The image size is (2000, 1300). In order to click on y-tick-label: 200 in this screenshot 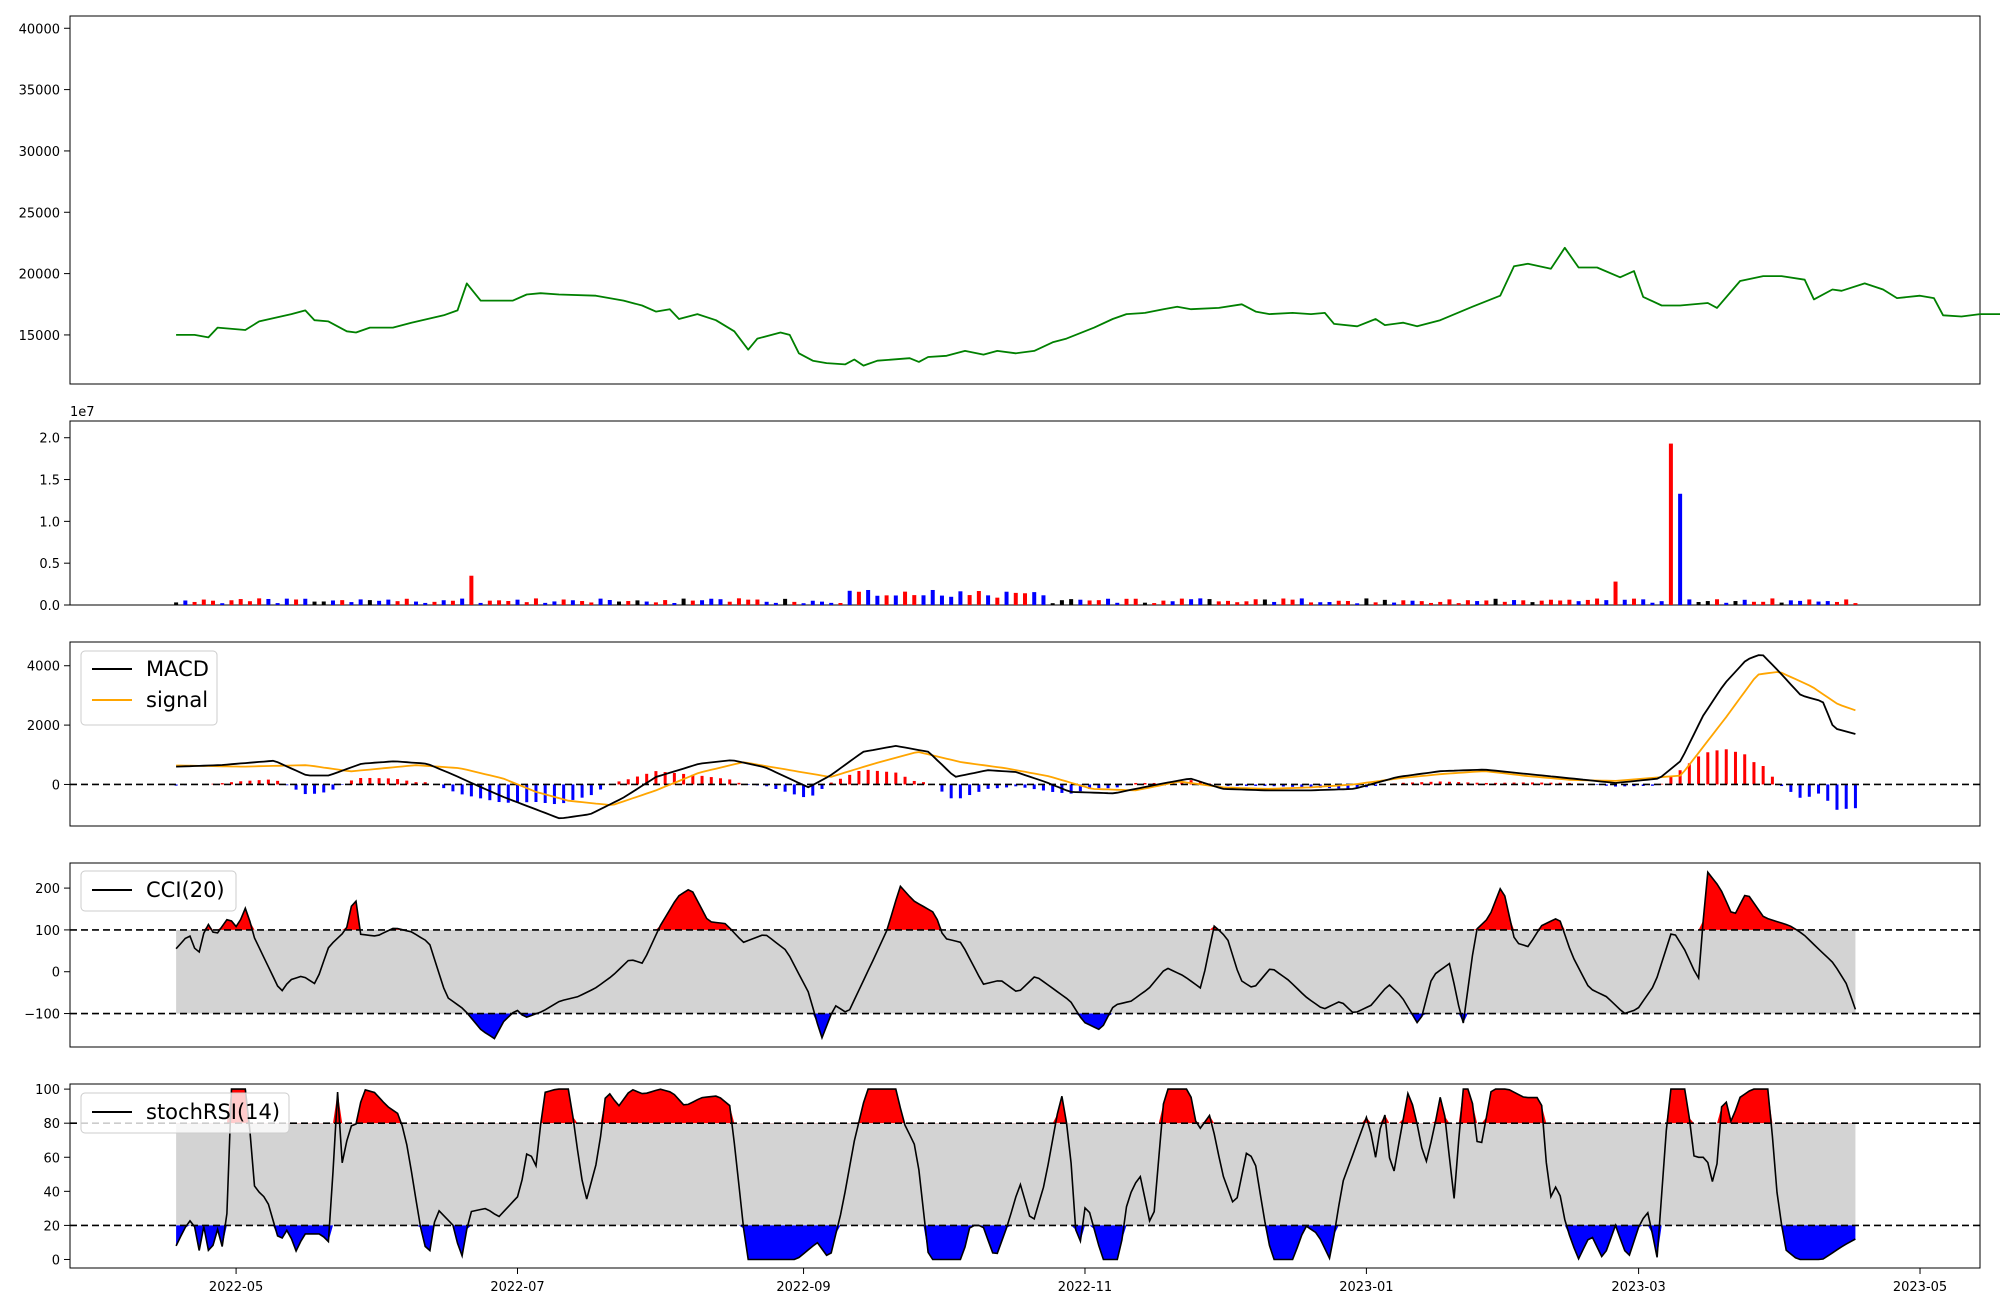, I will do `click(47, 889)`.